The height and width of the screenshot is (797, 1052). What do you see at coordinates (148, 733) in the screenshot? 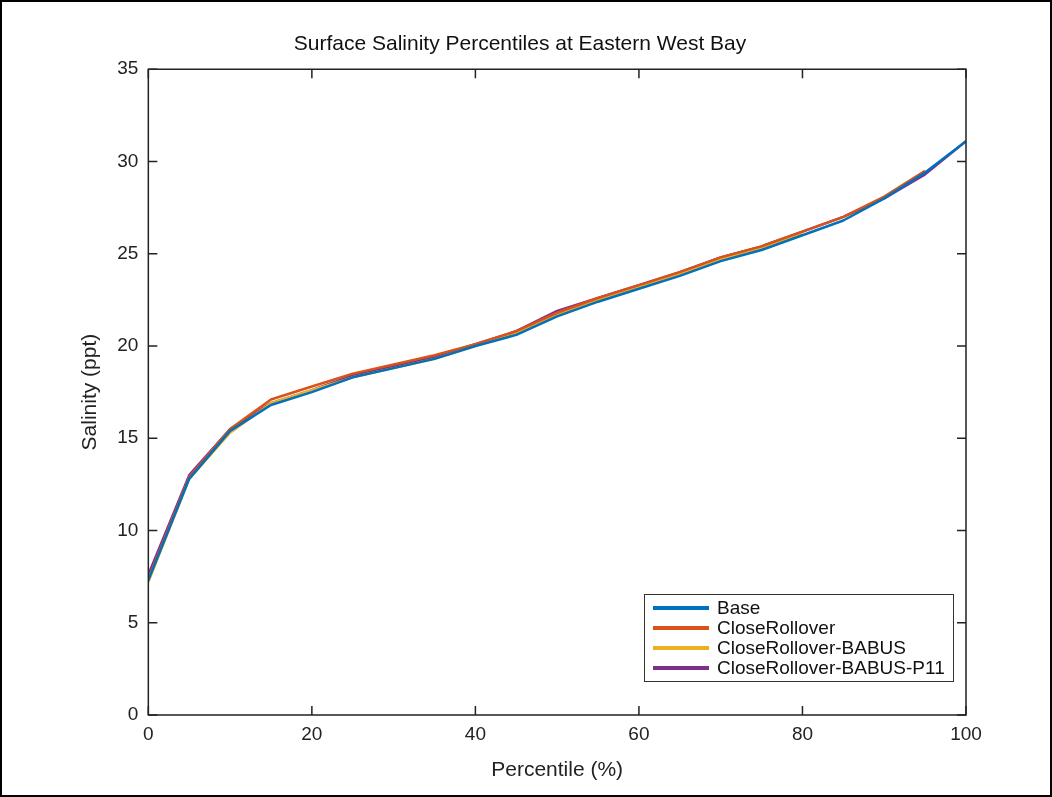
I see `x-tick-label: 0` at bounding box center [148, 733].